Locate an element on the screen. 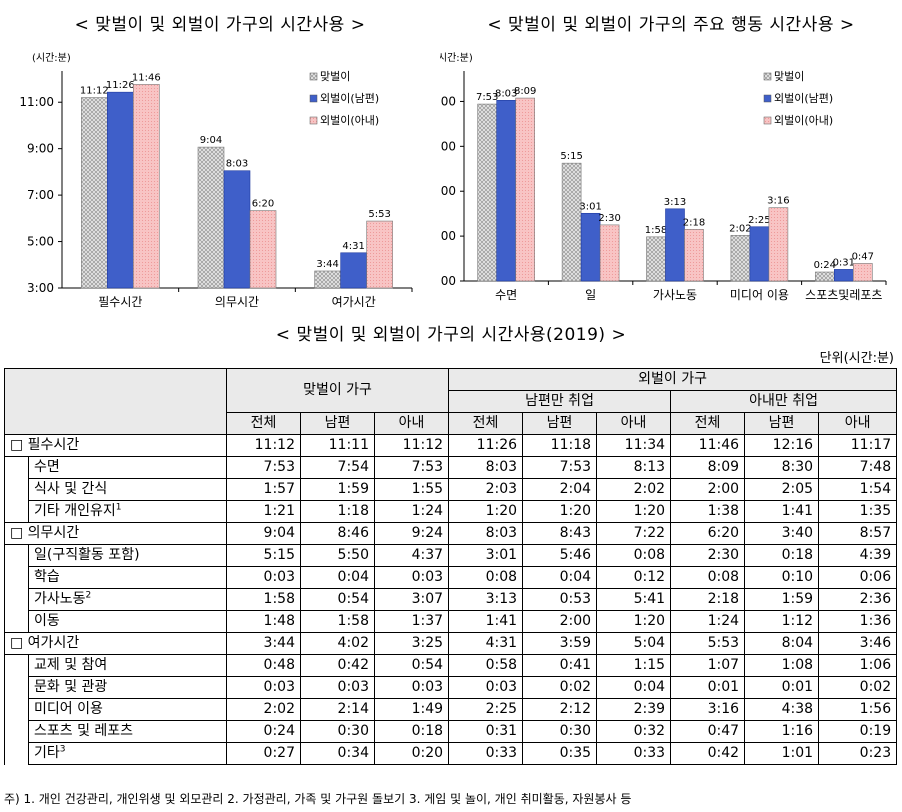 The width and height of the screenshot is (902, 812). table-cell: 0:42 is located at coordinates (708, 753).